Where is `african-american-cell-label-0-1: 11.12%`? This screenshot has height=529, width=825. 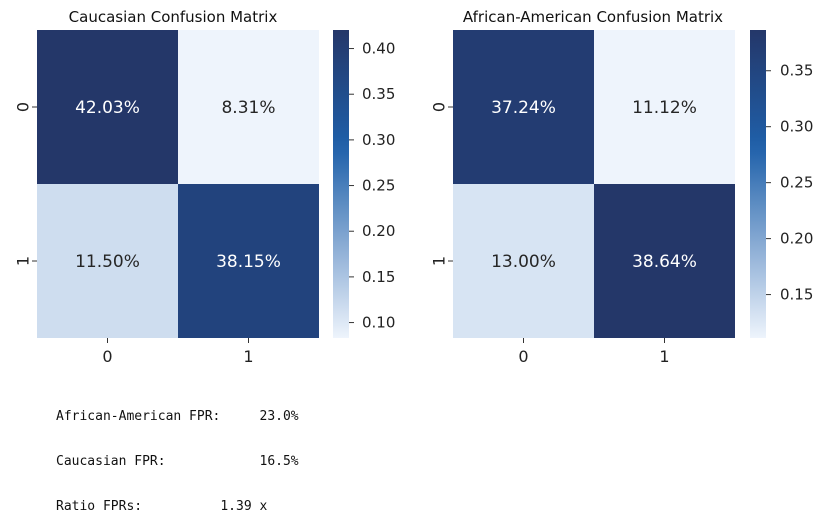 african-american-cell-label-0-1: 11.12% is located at coordinates (664, 108).